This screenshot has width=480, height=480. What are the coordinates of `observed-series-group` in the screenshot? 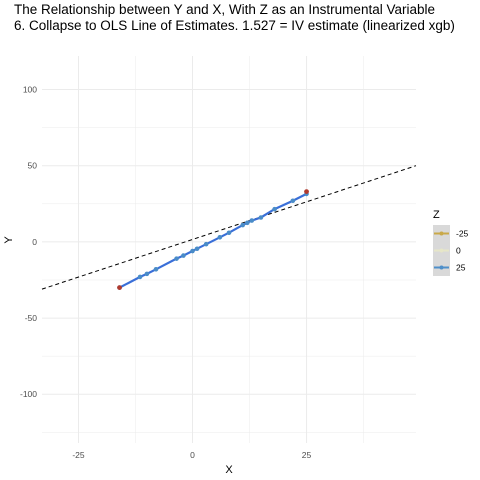 It's located at (213, 239).